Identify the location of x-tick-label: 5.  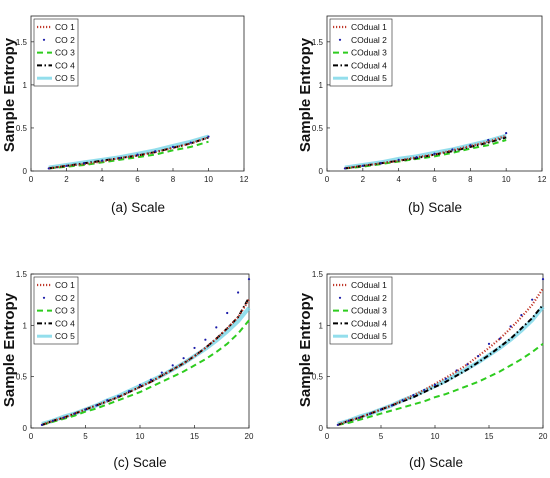
(85, 436).